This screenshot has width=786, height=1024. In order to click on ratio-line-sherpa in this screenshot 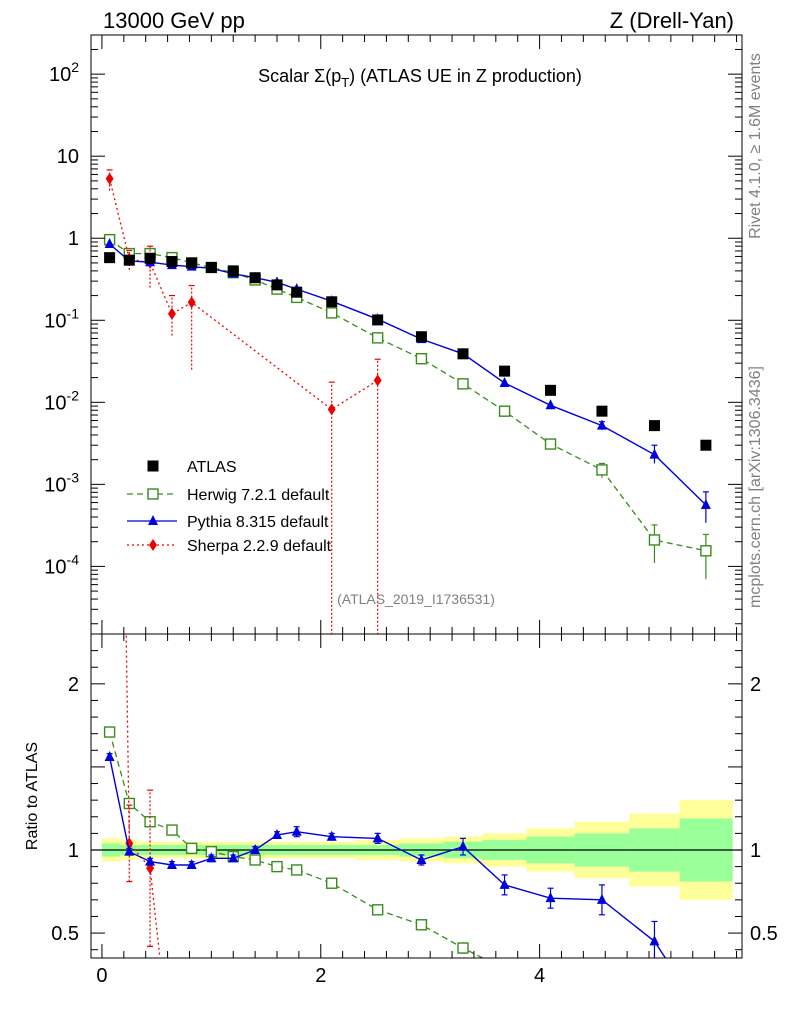, I will do `click(143, 796)`.